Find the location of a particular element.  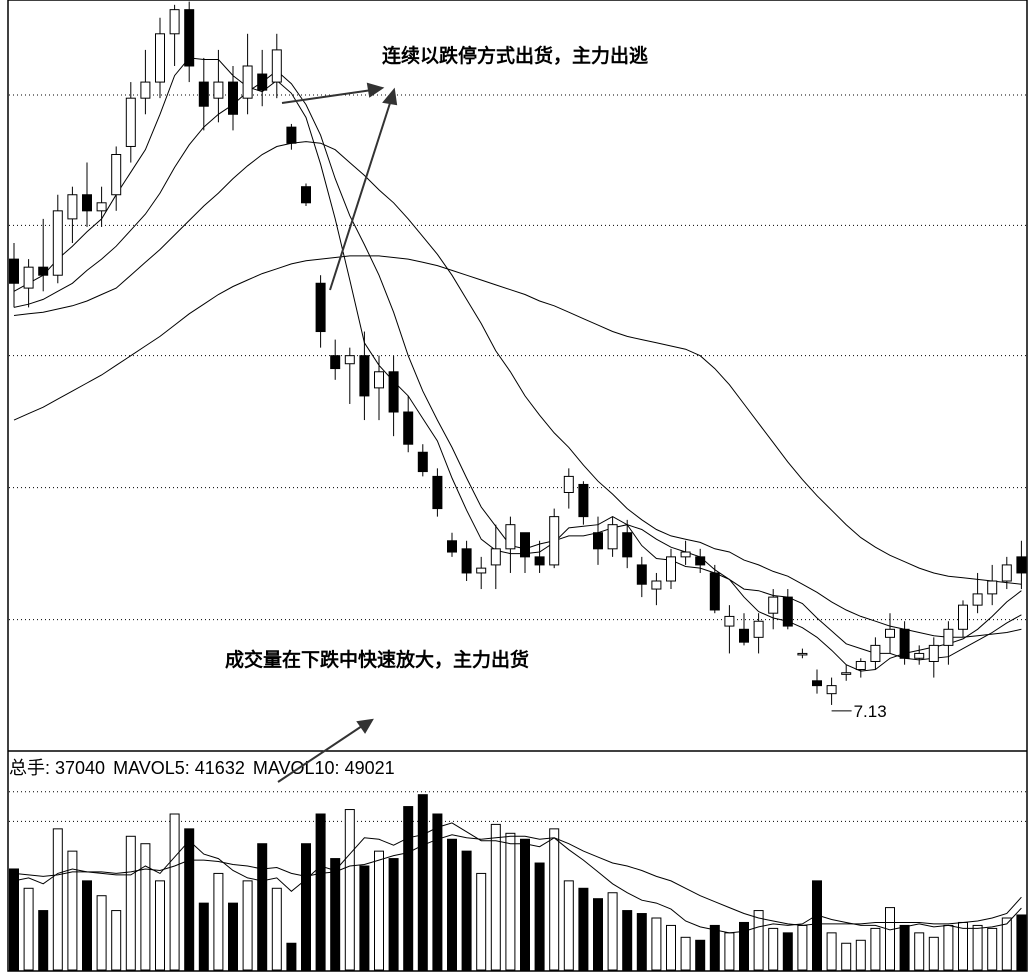

annotation: 成交量在下跌中快速放大，主力出货 is located at coordinates (377, 659).